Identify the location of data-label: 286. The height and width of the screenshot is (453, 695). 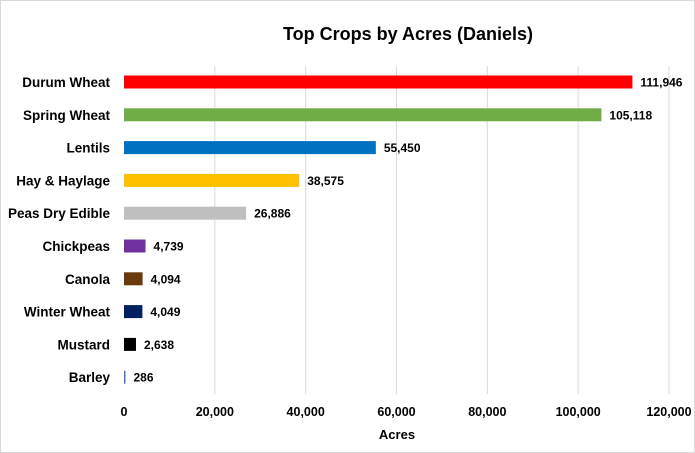
(144, 378).